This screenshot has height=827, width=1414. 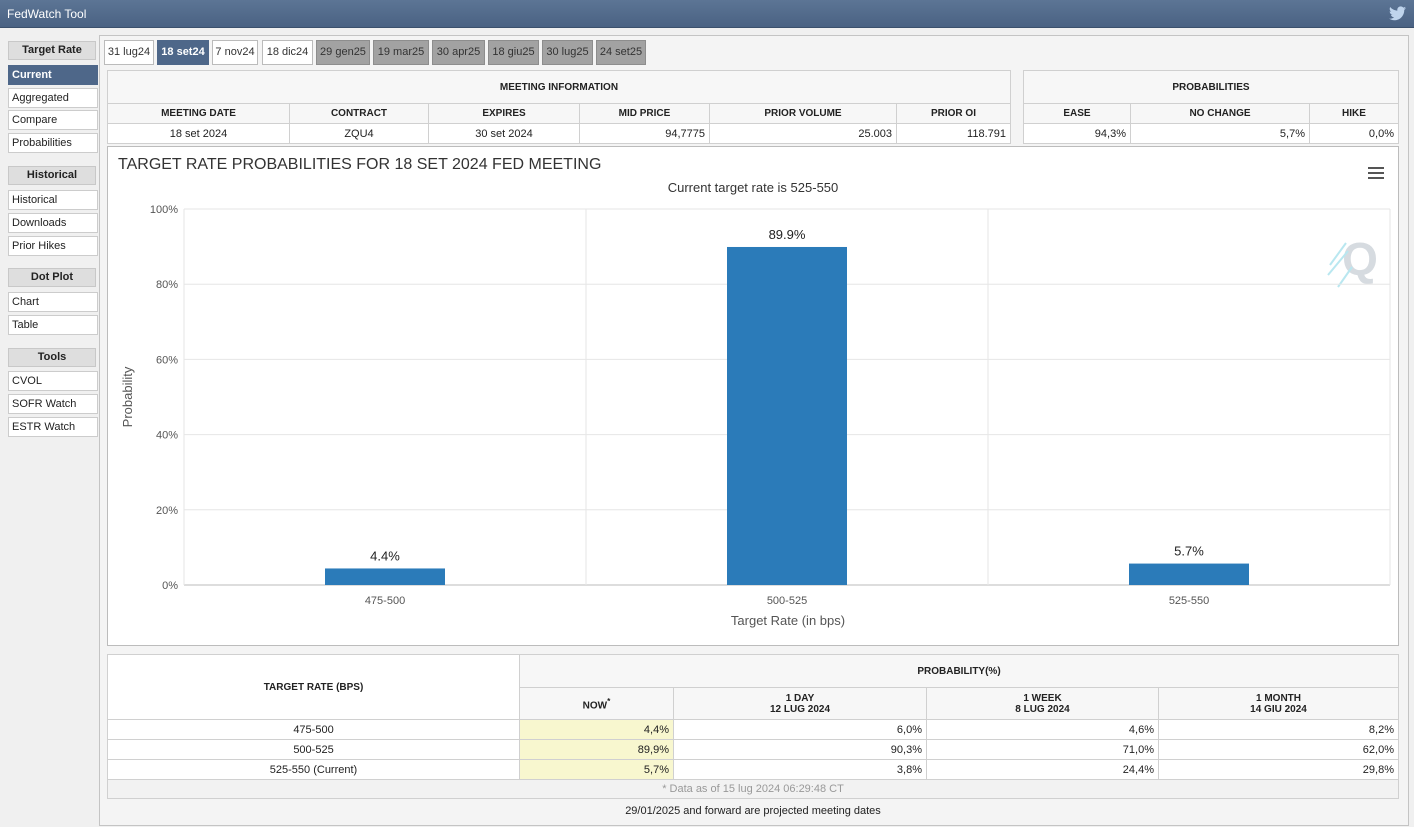 I want to click on now-cell: 89,9%, so click(x=596, y=749).